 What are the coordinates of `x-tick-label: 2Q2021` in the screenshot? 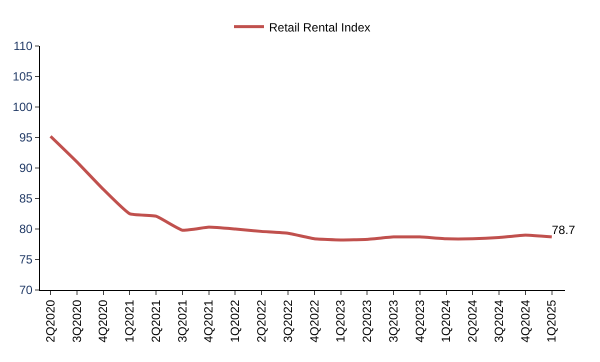 It's located at (155, 321).